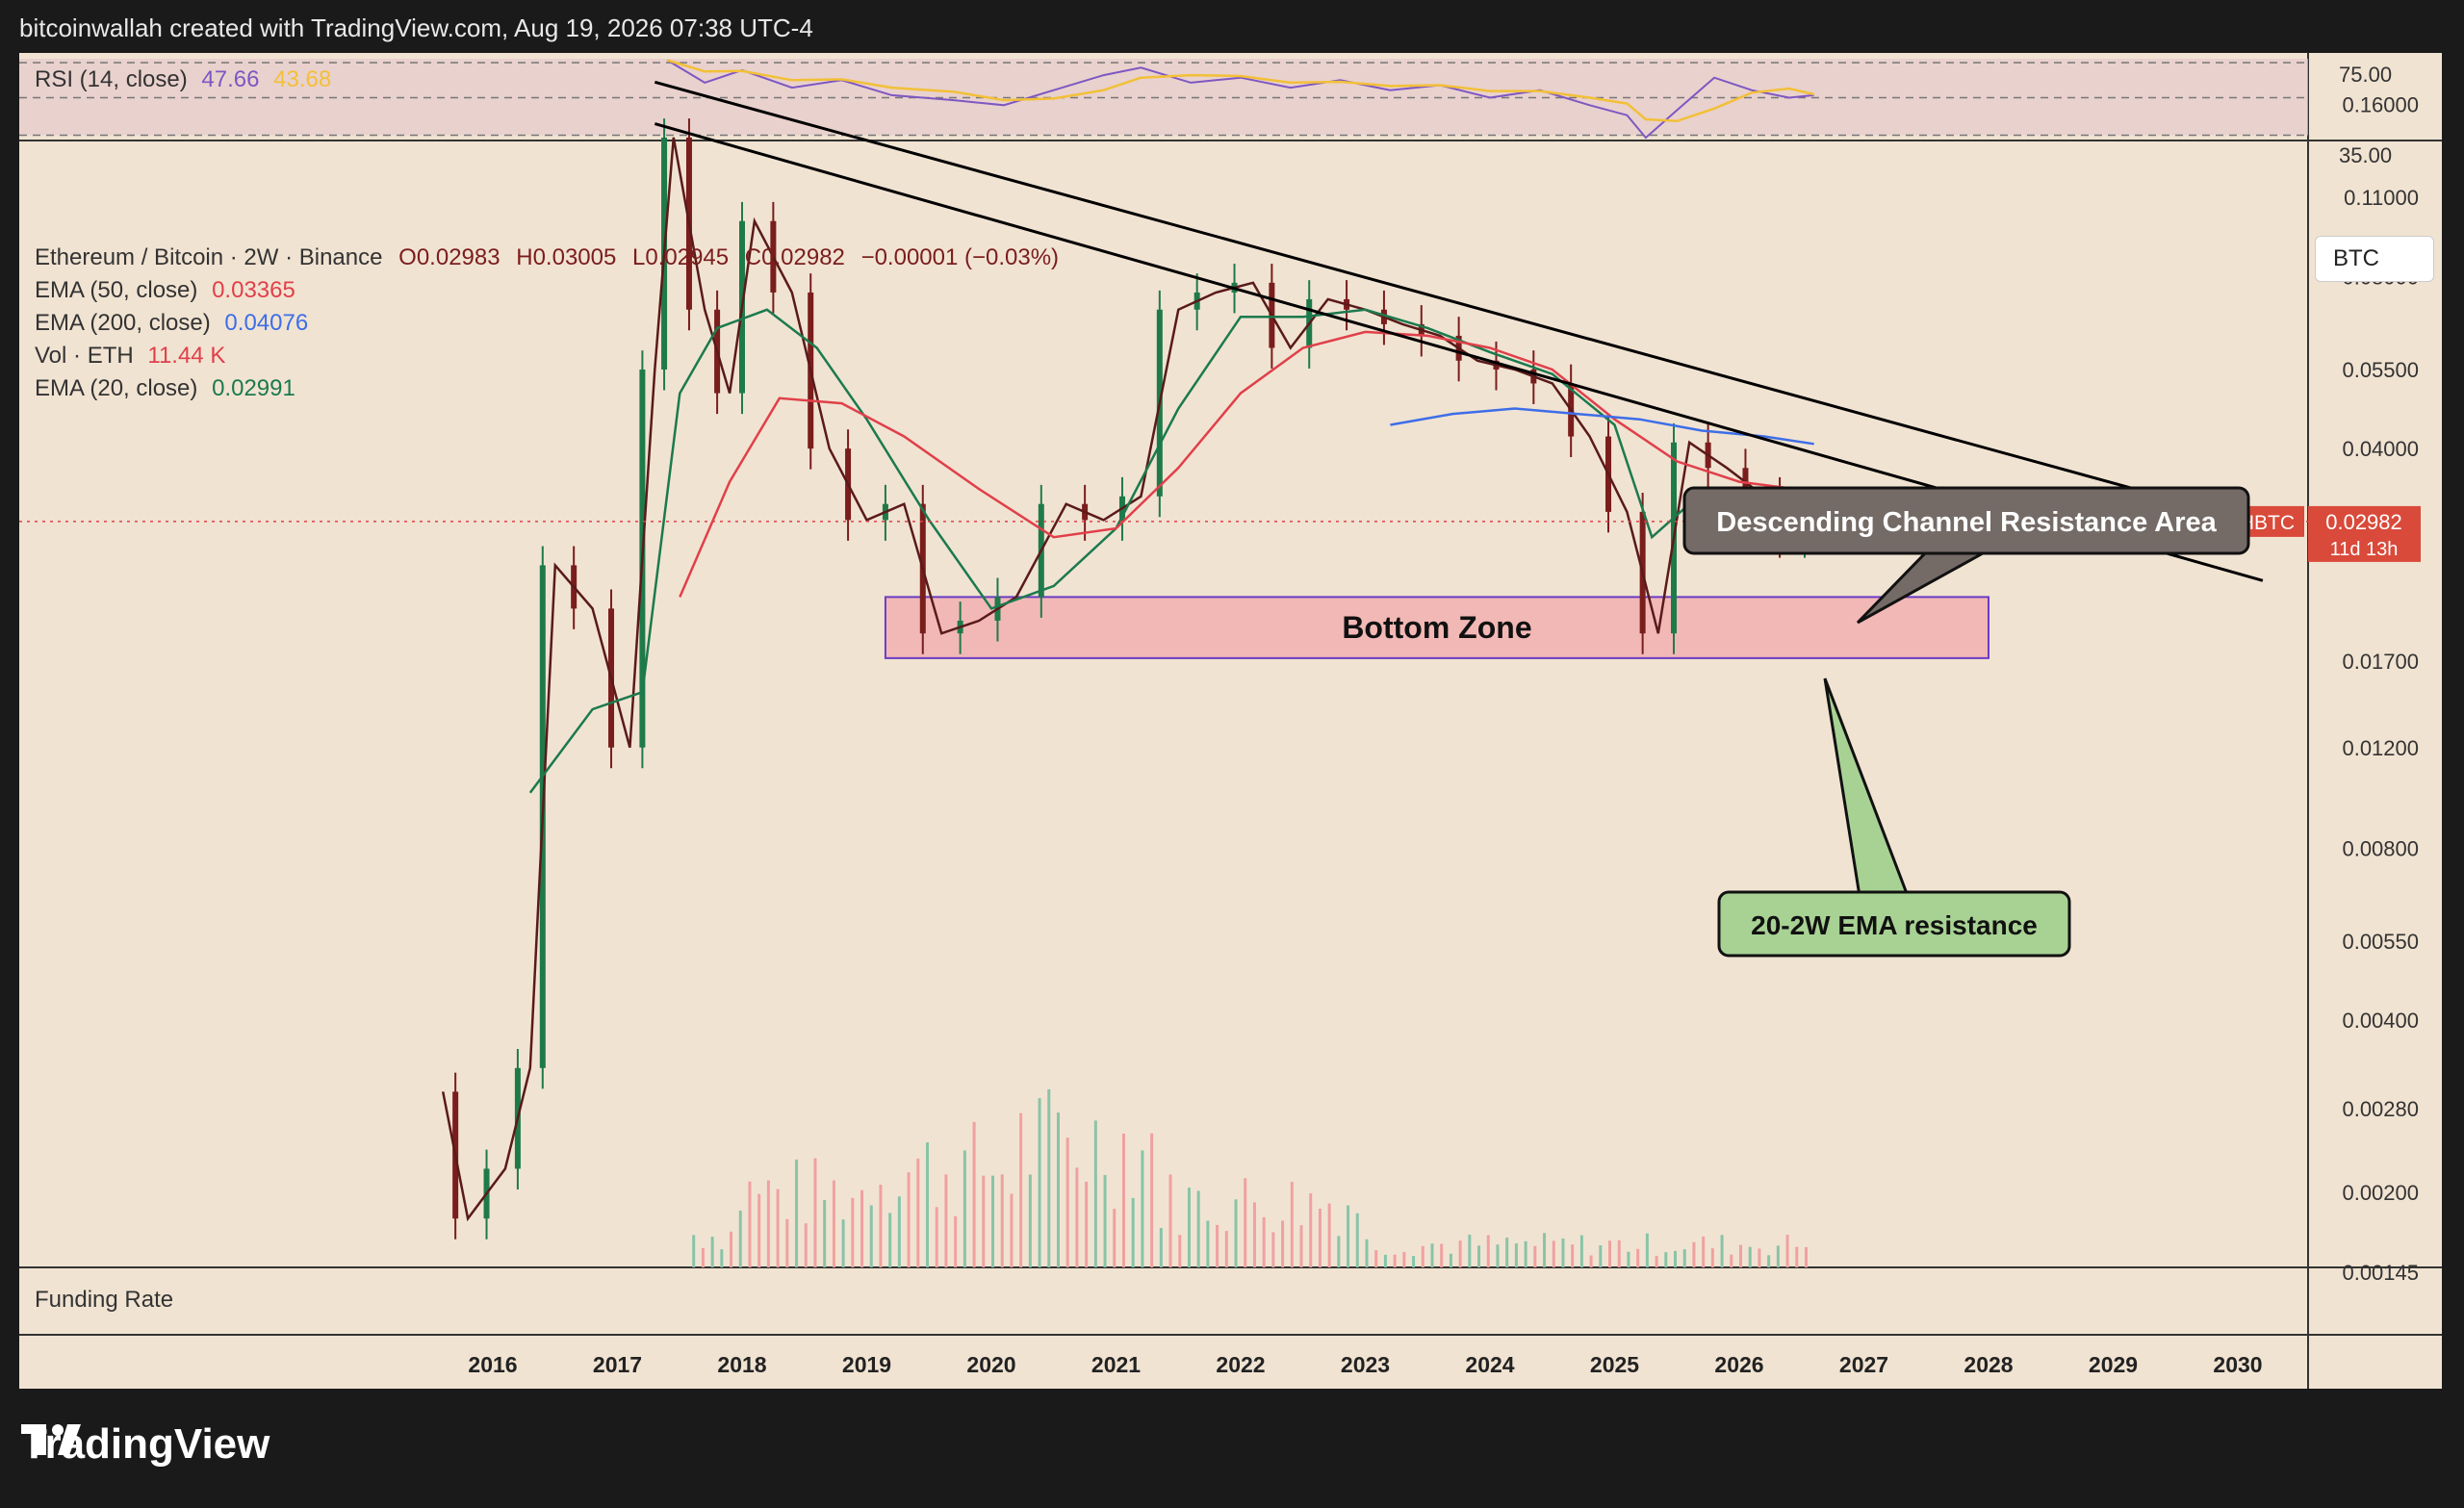  What do you see at coordinates (1867, 787) in the screenshot?
I see `ema-callout-pointer` at bounding box center [1867, 787].